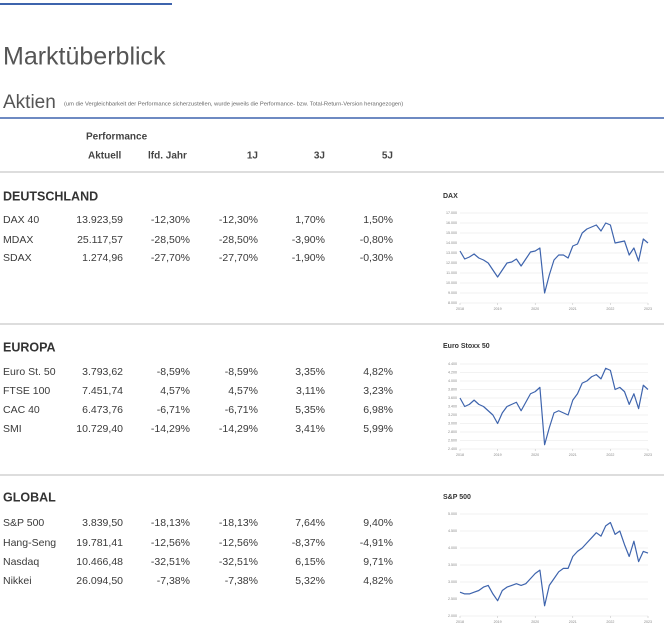  Describe the element at coordinates (452, 432) in the screenshot. I see `y-tick-label: 2.800` at that location.